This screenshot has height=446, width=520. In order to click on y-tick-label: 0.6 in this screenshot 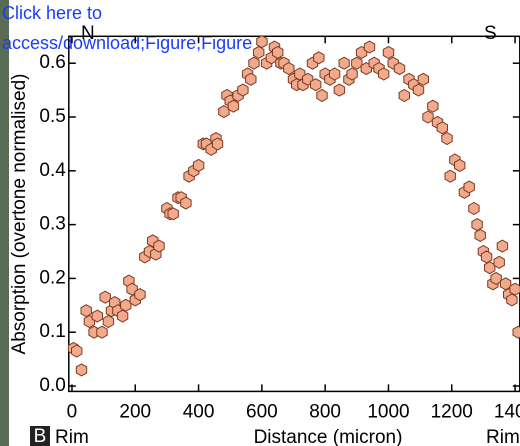, I will do `click(52, 62)`.